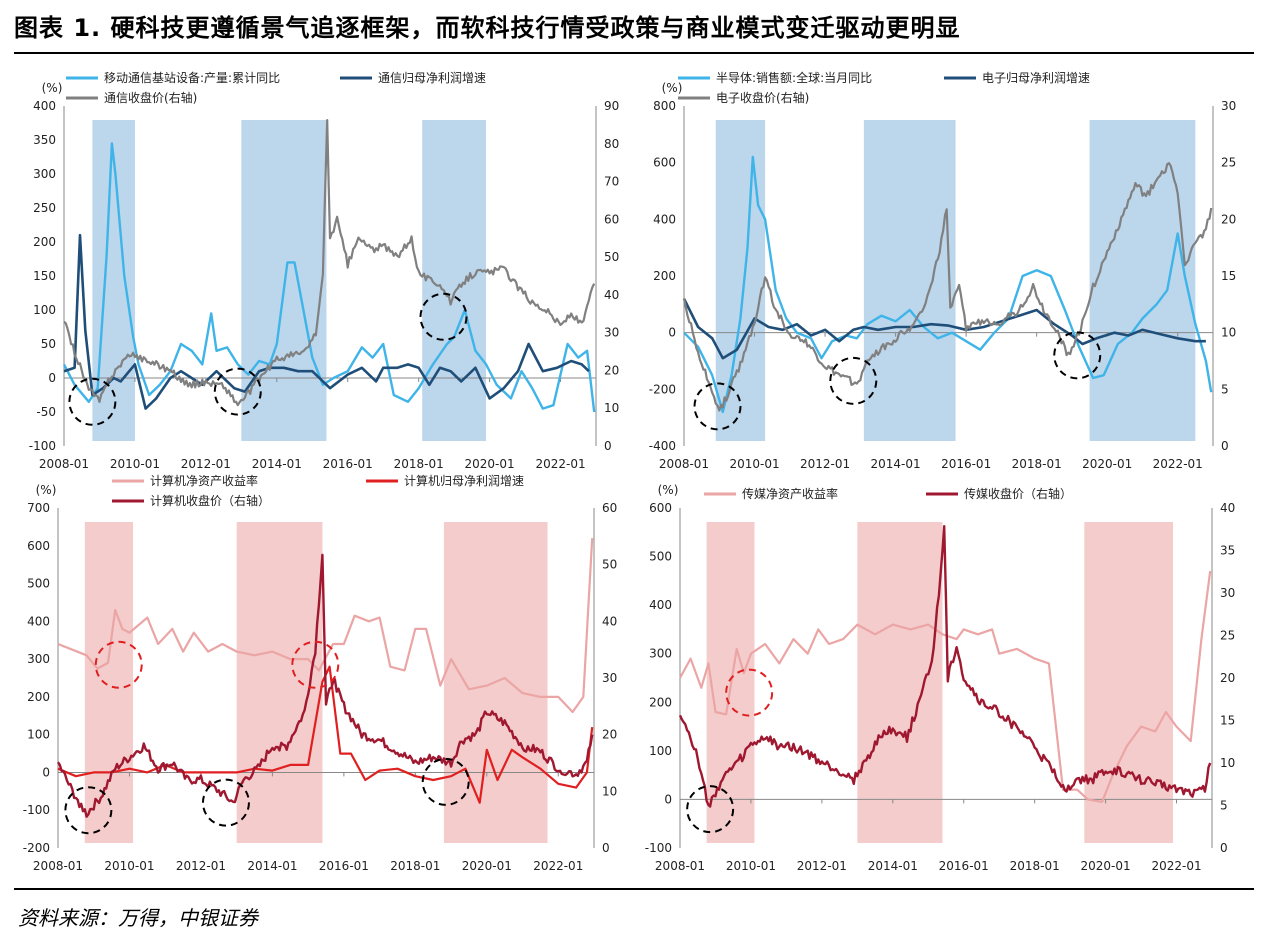  I want to click on x-tick-label: 2018-01, so click(1035, 866).